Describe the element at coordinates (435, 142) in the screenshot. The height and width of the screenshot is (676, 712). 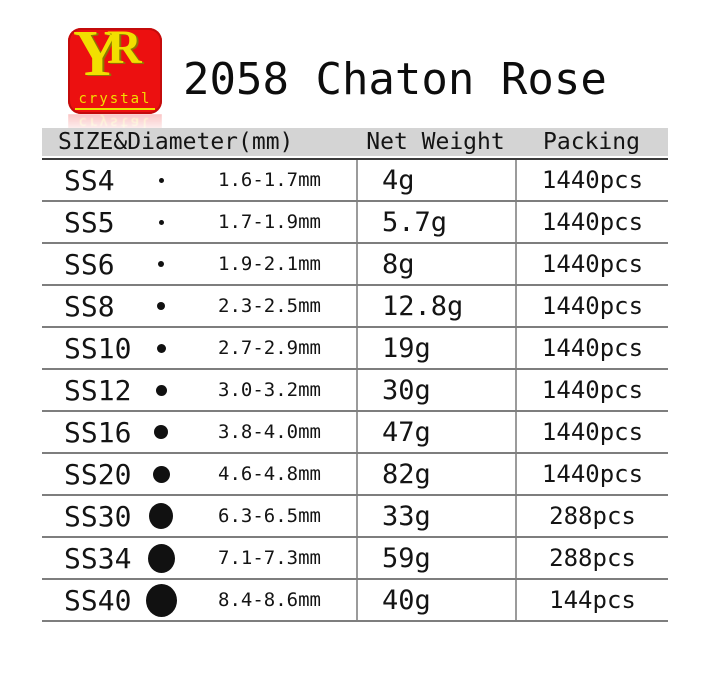
I see `header-net-weight: Net Weight` at that location.